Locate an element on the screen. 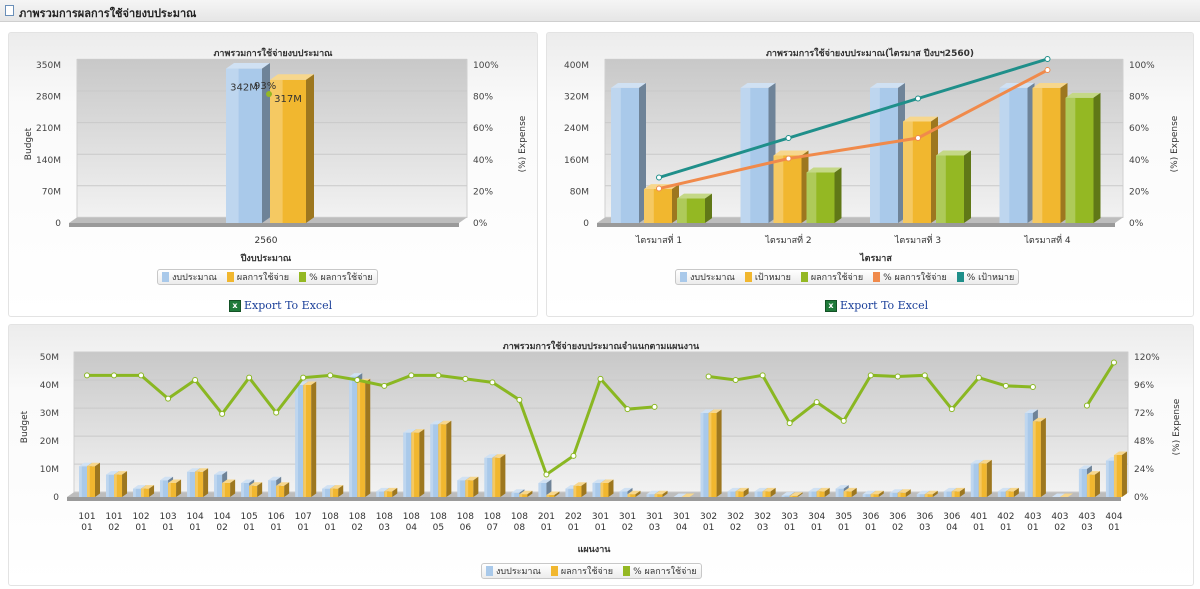 Image resolution: width=1200 pixels, height=589 pixels. legend-item: เป้าหมาย is located at coordinates (767, 277).